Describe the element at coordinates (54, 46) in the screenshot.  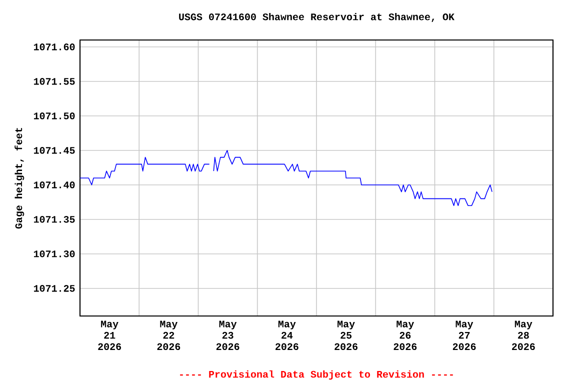
I see `y-tick-label: 1071.60` at that location.